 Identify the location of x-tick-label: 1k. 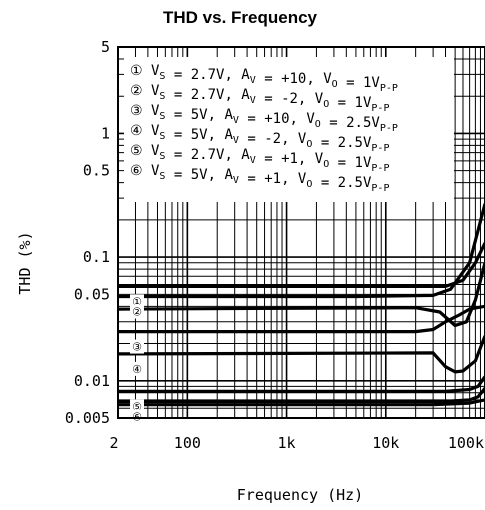
(287, 443).